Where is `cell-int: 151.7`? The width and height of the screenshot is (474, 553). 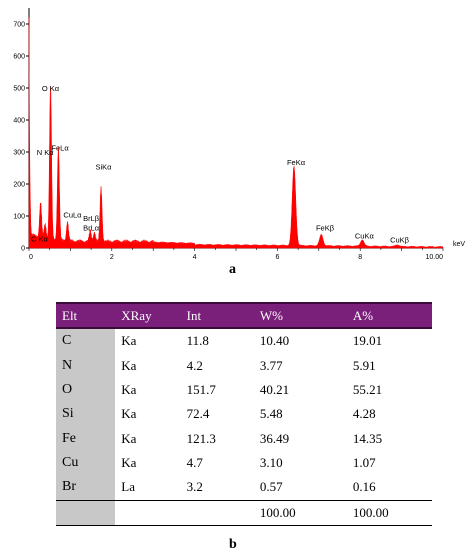 cell-int: 151.7 is located at coordinates (201, 389).